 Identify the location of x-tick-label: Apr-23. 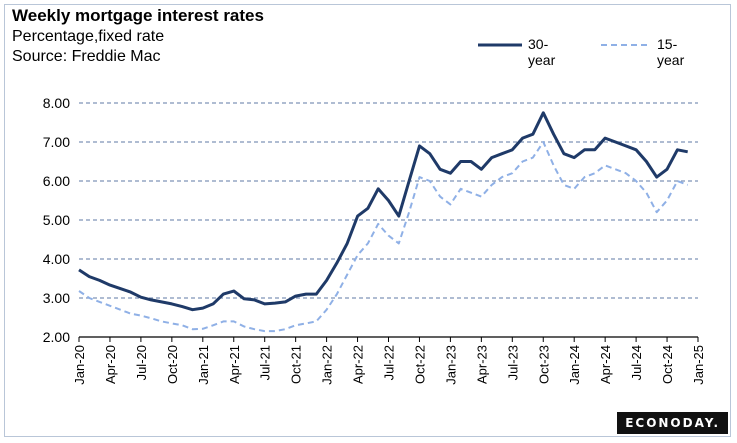
(481, 364).